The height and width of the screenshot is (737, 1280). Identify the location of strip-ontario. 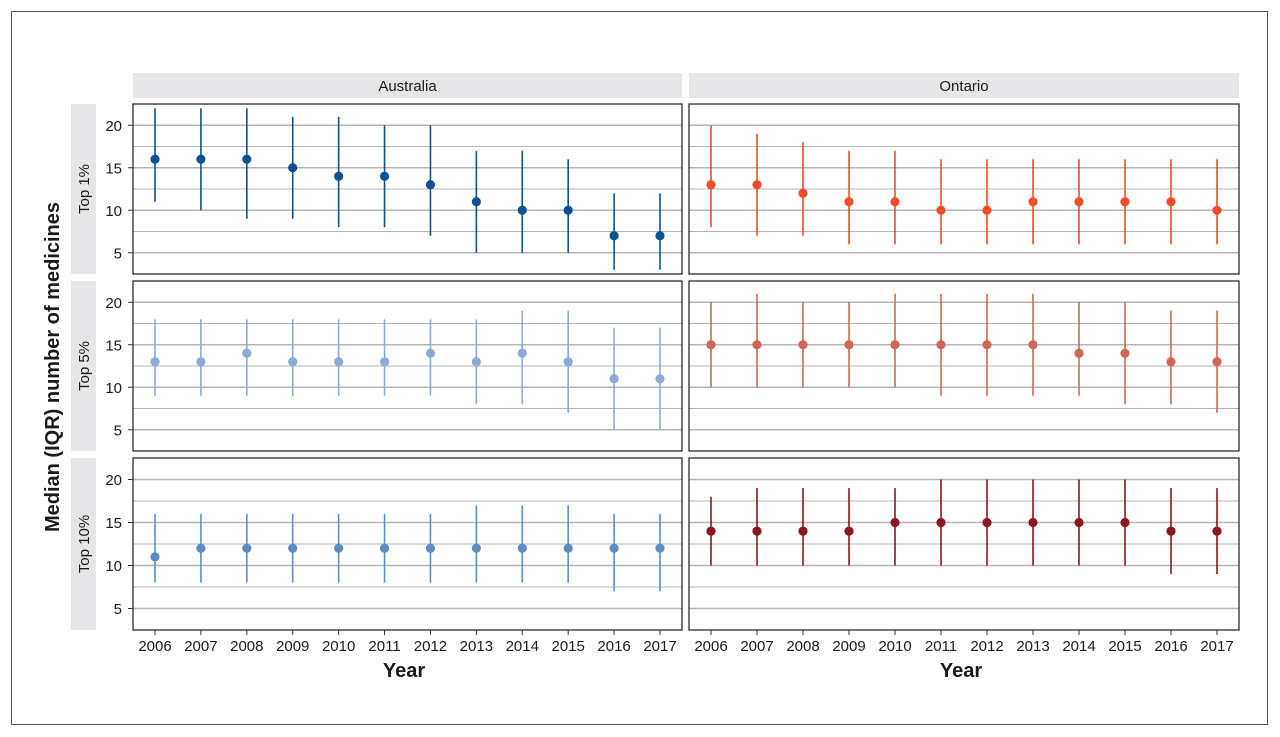
(964, 85).